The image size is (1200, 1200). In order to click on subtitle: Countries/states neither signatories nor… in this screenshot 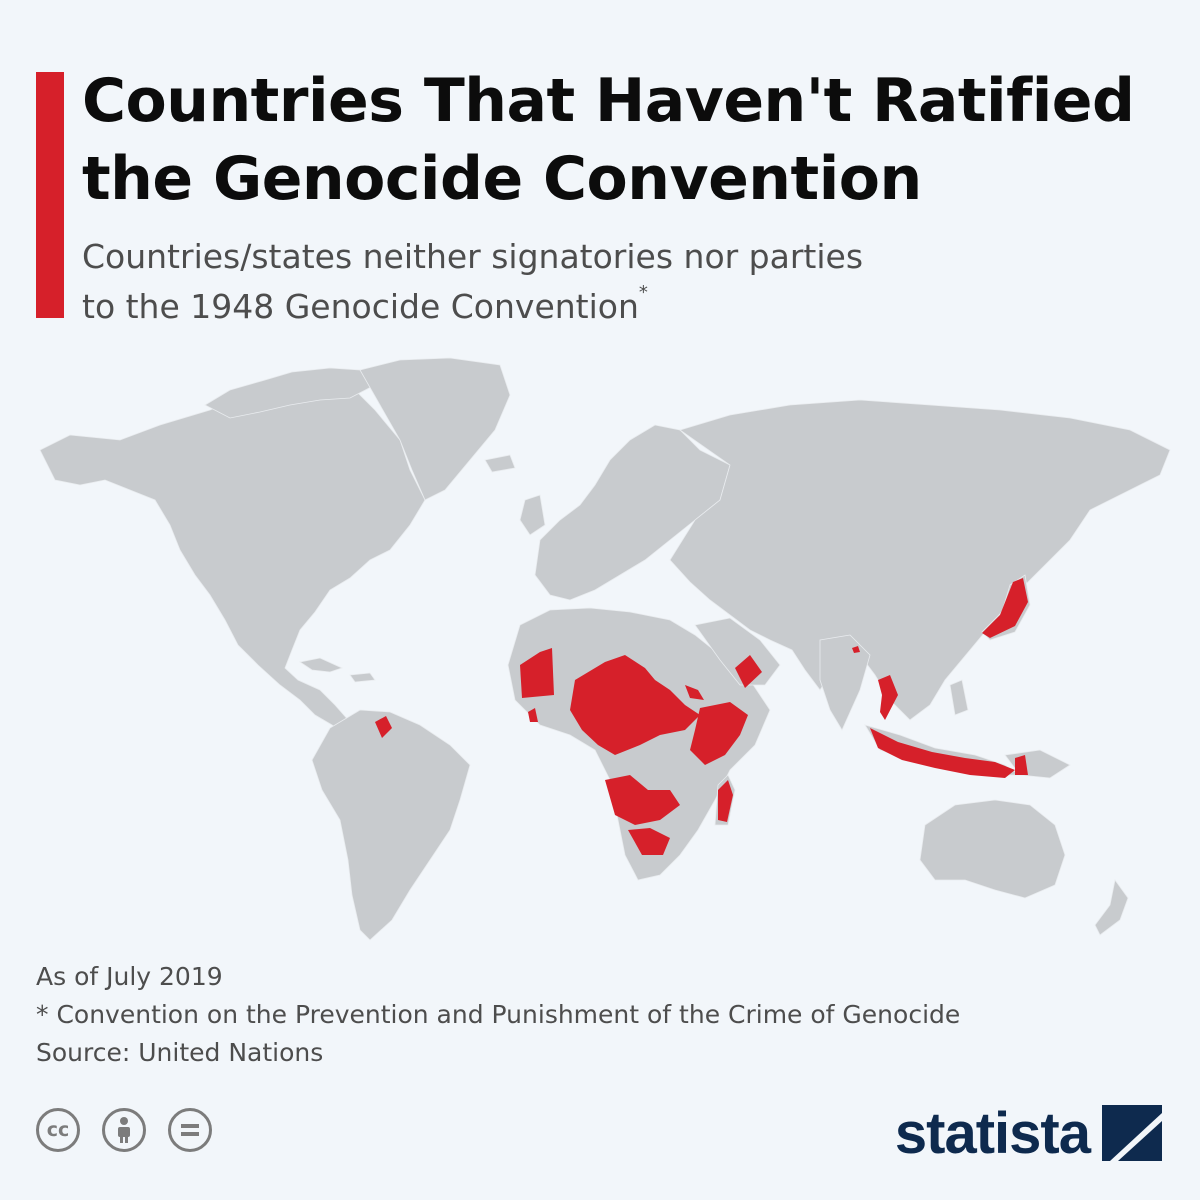, I will do `click(562, 282)`.